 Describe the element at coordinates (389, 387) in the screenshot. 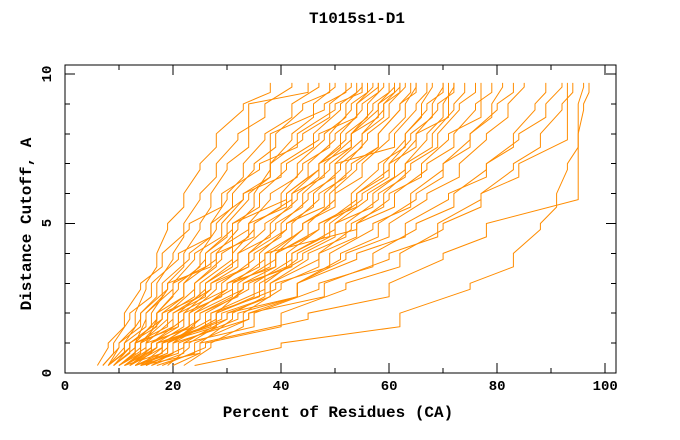

I see `x-tick-label: 60` at that location.